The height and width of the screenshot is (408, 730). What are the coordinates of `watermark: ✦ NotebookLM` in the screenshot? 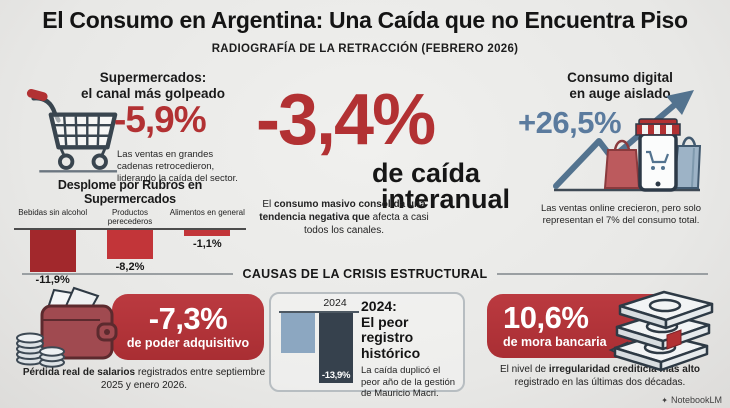 It's located at (691, 400).